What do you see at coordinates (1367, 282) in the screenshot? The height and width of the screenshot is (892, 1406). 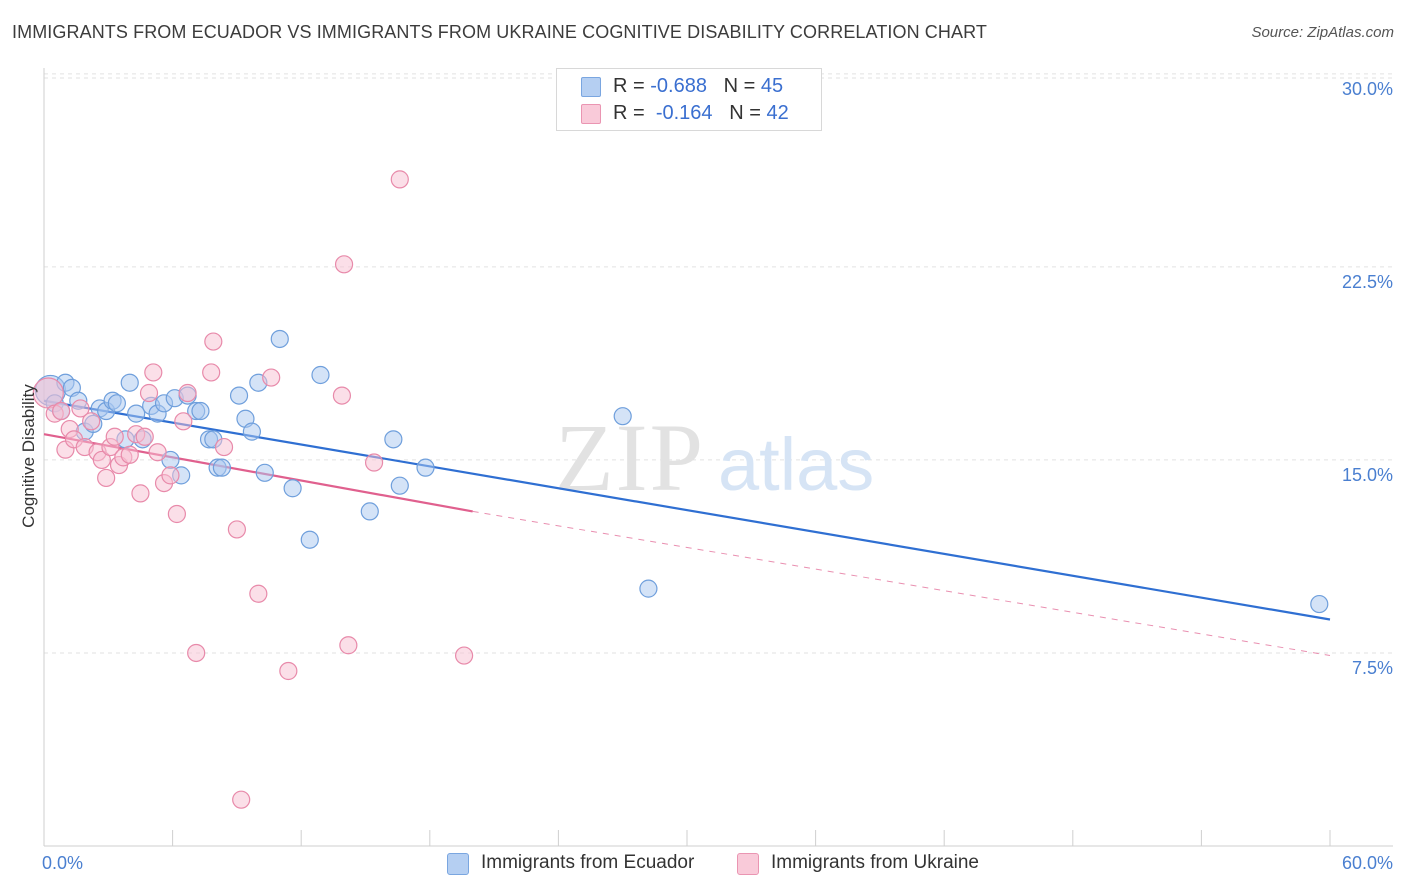 I see `y-tick-label: 22.5%` at bounding box center [1367, 282].